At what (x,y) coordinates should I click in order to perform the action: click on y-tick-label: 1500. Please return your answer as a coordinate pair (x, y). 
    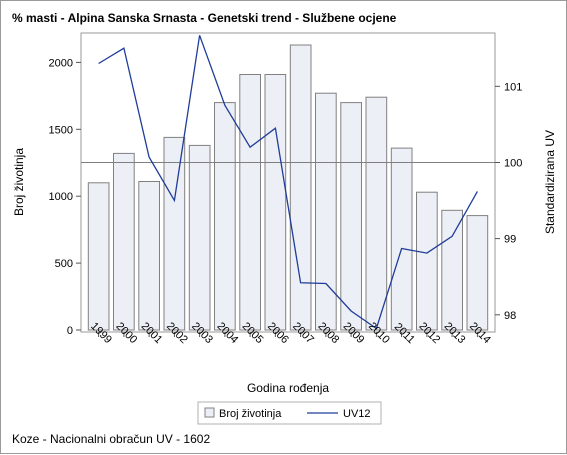
    Looking at the image, I should click on (61, 130).